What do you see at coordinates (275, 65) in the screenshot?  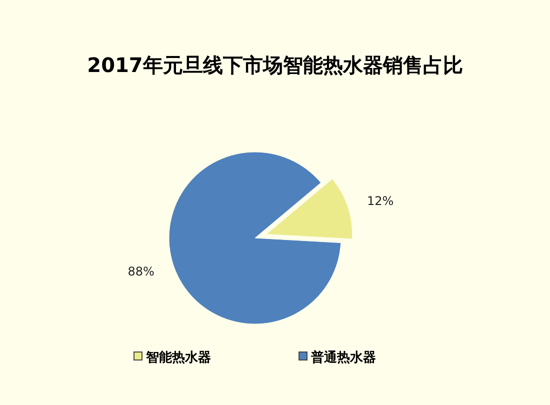 I see `chart-title: 2017年元旦线下市场智能热水器销售占比` at bounding box center [275, 65].